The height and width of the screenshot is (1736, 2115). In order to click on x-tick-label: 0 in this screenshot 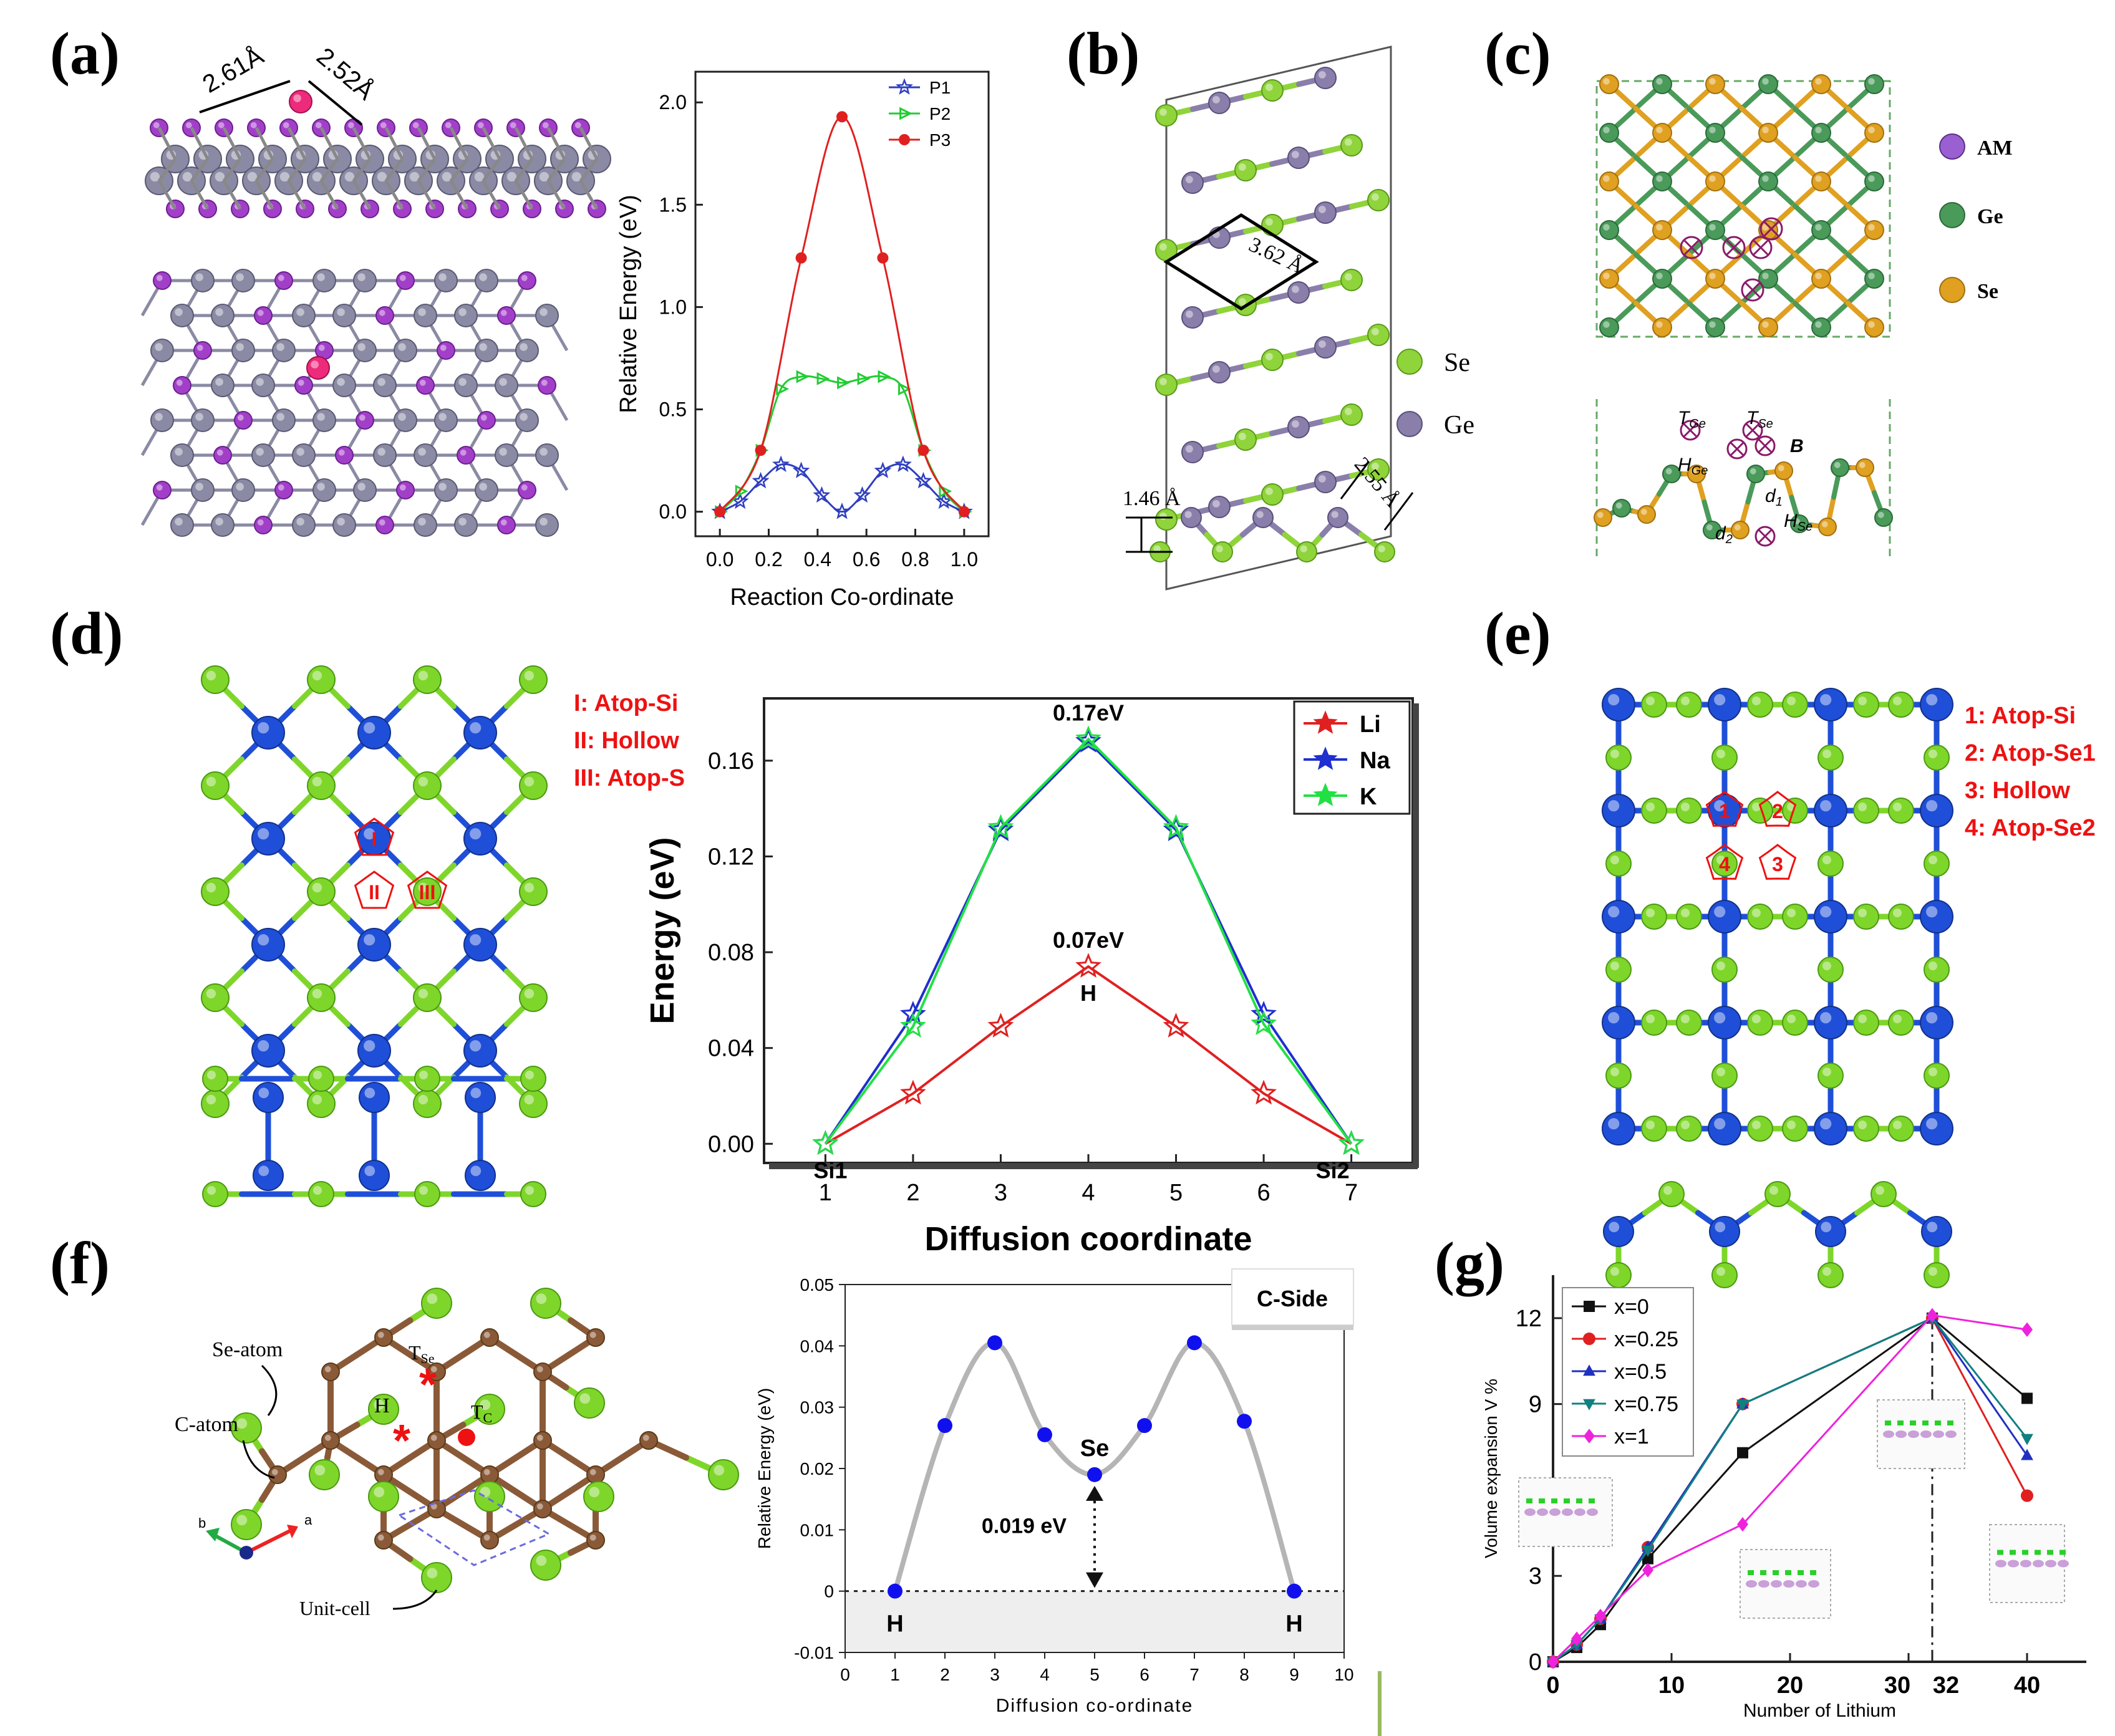, I will do `click(845, 1674)`.